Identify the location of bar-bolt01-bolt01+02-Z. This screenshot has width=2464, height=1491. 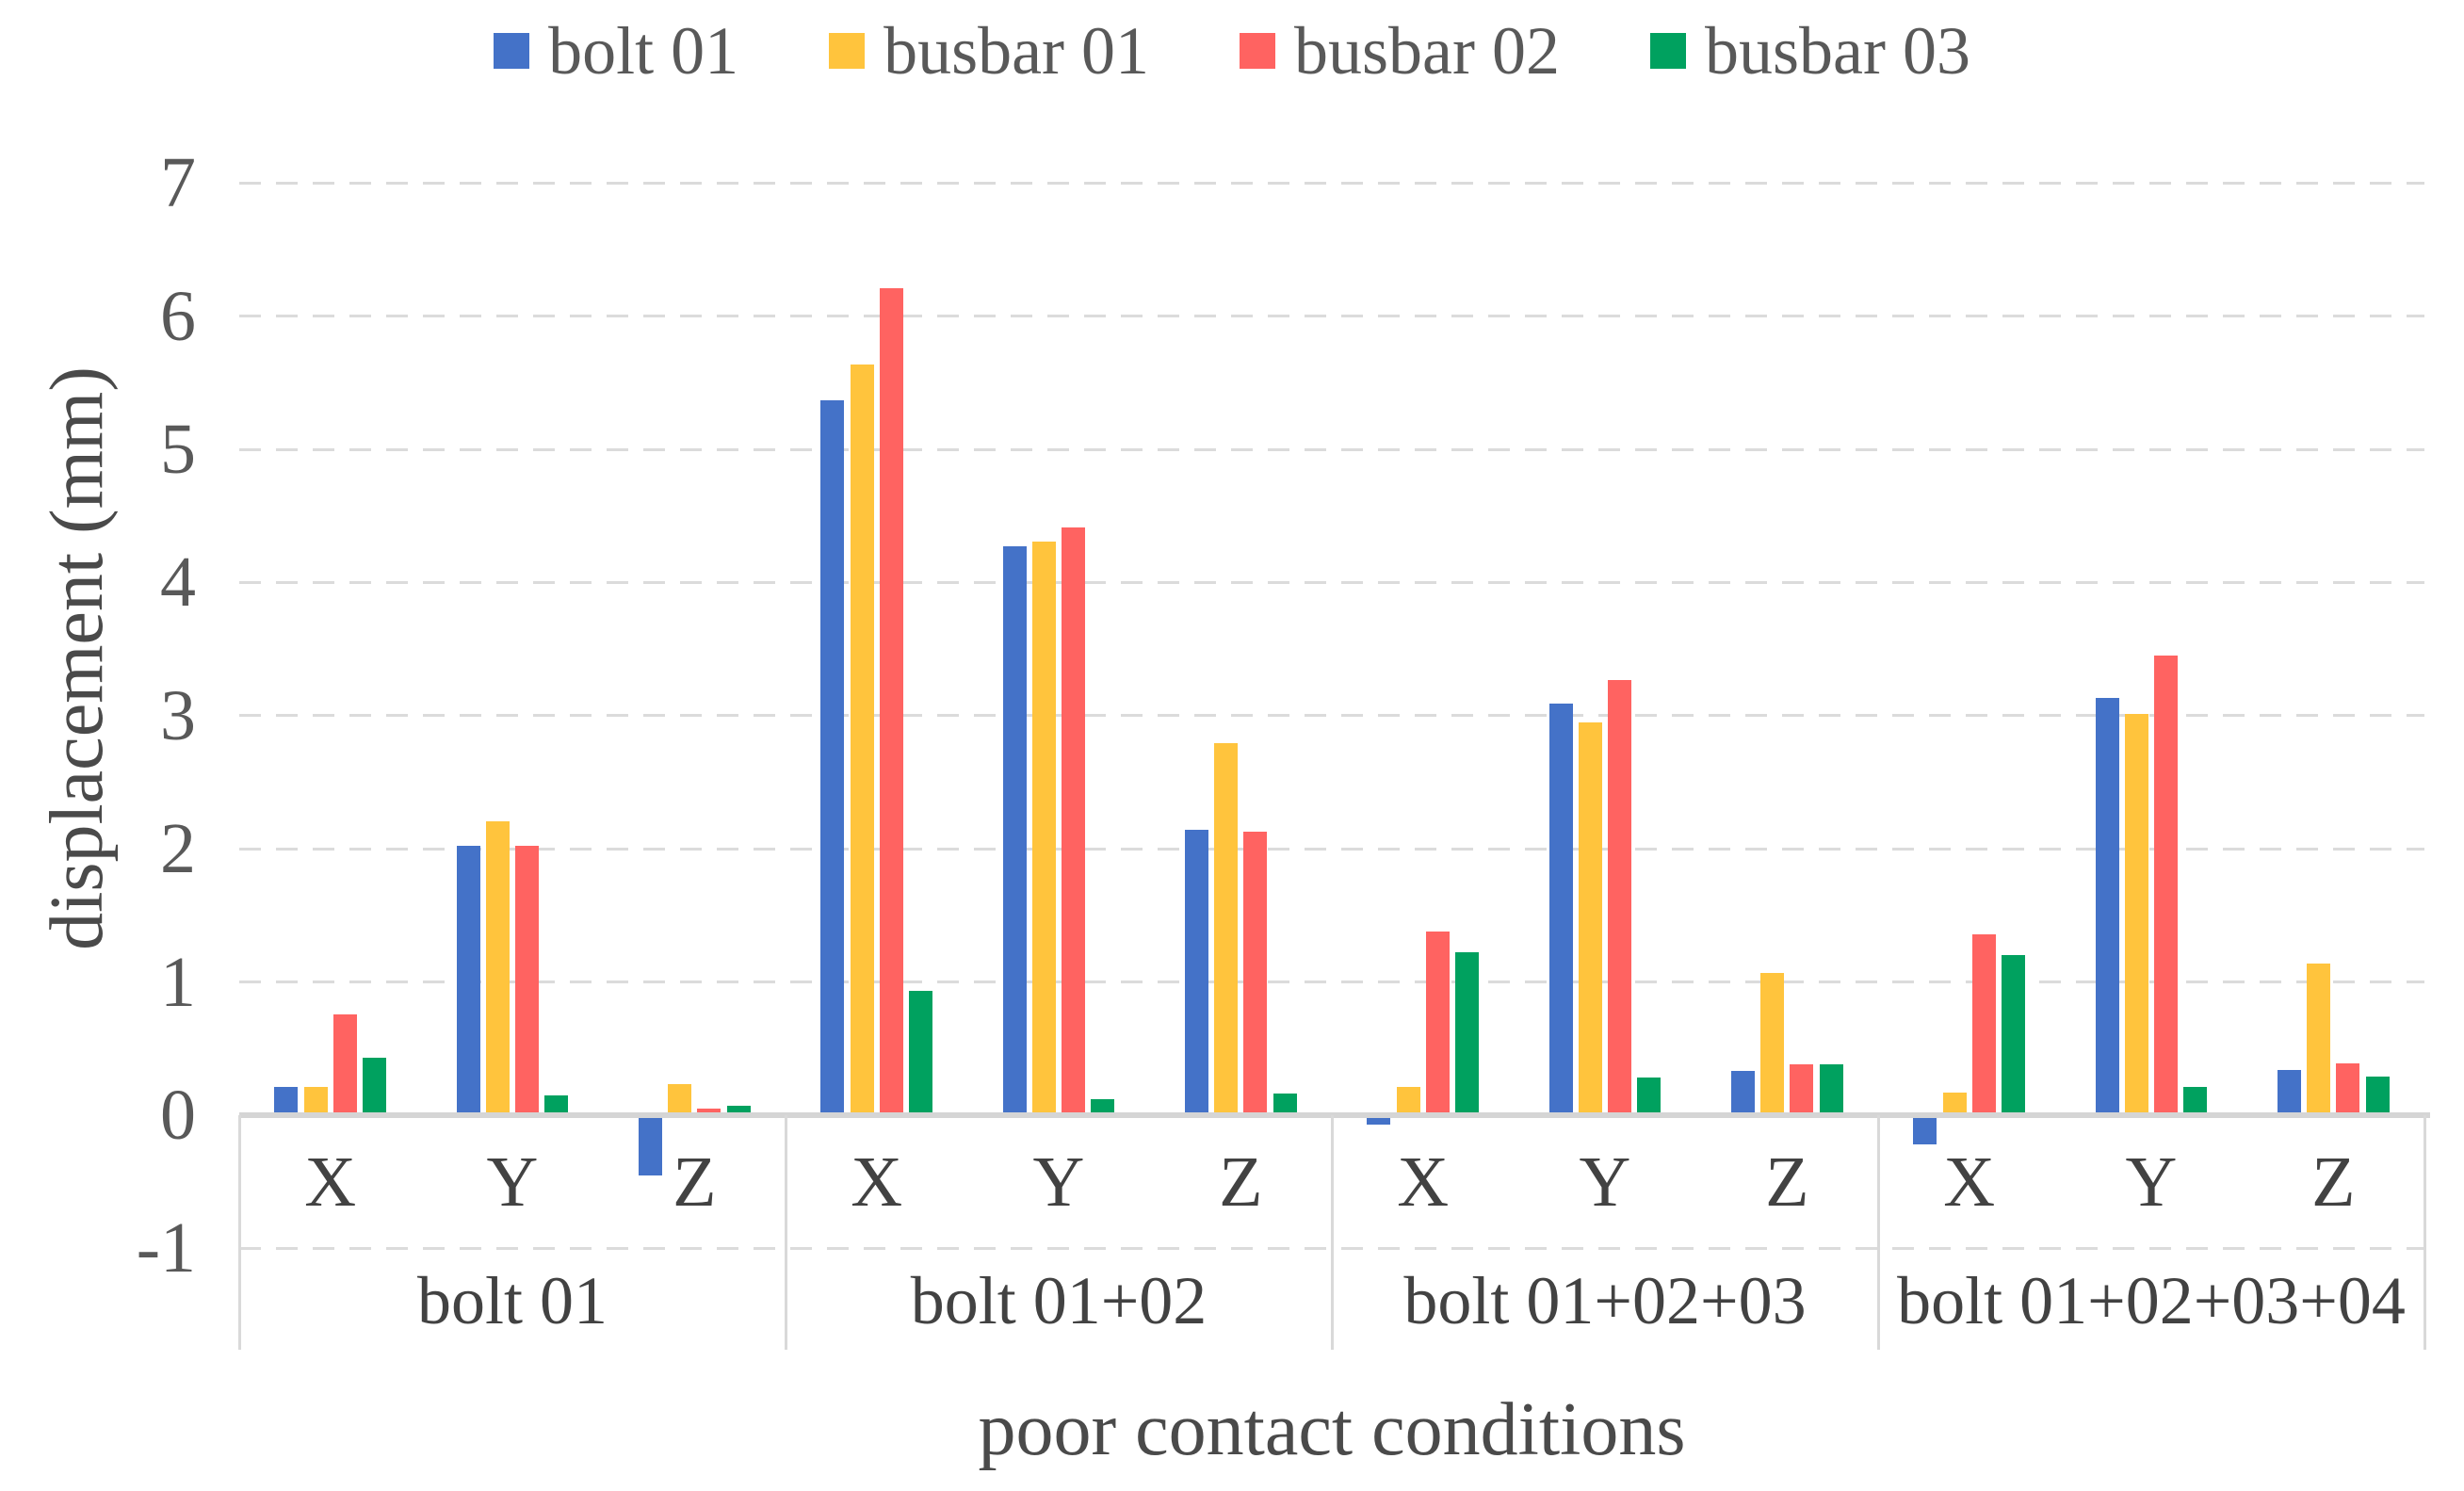
(1197, 972).